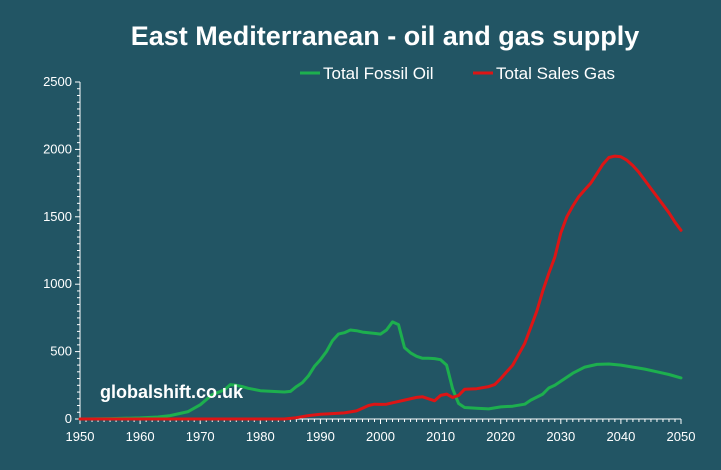 The image size is (721, 470). I want to click on y-tick-label: 1500, so click(57, 216).